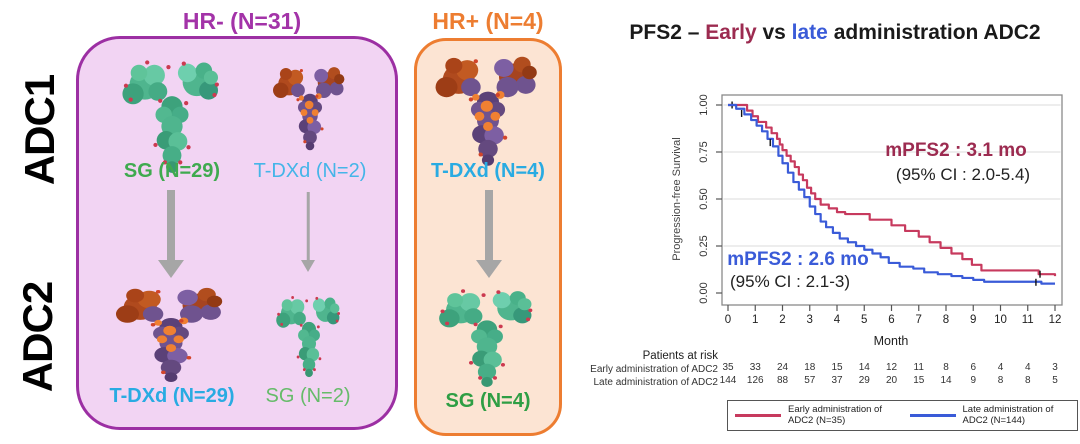  I want to click on tdxd-molecule-adc2-hrneg, so click(171, 333).